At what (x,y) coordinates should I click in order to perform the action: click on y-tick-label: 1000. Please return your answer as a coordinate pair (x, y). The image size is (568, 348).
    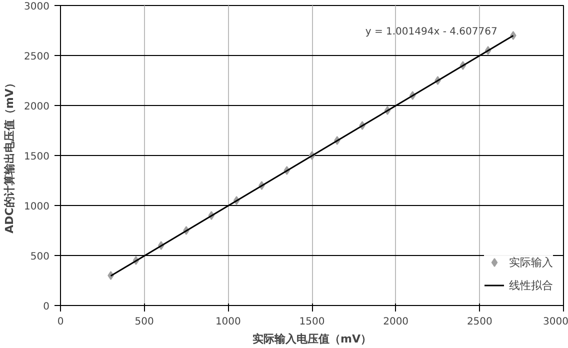
    Looking at the image, I should click on (37, 207).